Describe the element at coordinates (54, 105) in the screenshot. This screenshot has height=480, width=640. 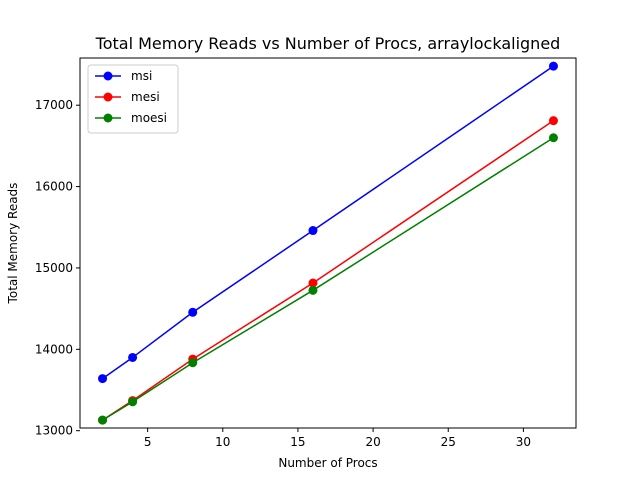
I see `y-tick-label: 17000` at that location.